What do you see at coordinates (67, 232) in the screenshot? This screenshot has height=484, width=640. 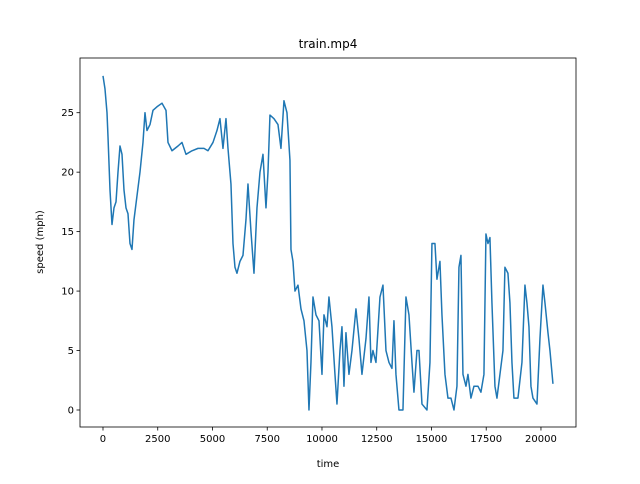 I see `y-tick-label: 15` at bounding box center [67, 232].